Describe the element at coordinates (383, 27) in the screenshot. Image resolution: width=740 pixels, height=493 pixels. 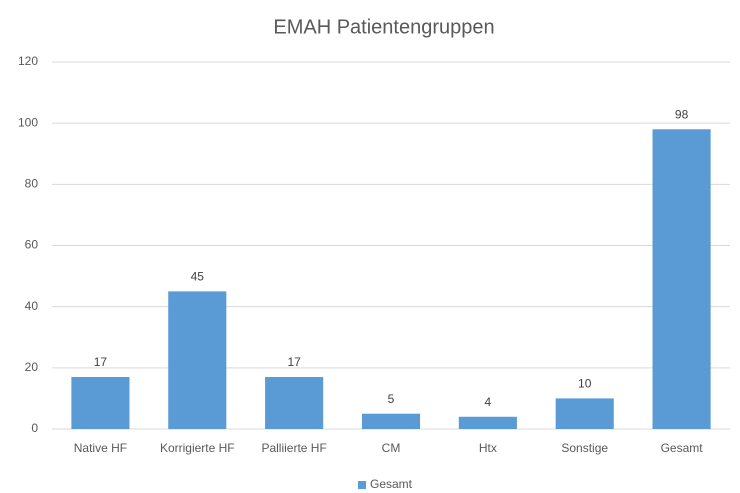
I see `chart-title: EMAH Patientengruppen` at that location.